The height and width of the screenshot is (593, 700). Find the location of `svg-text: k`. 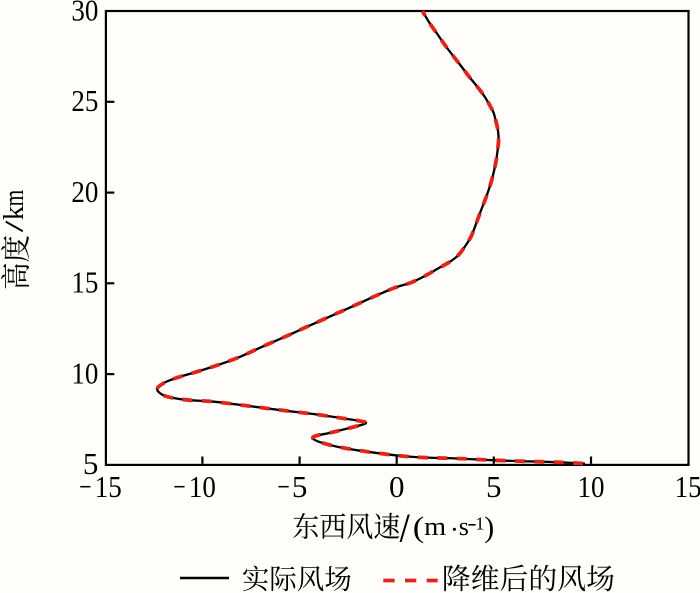

svg-text: k is located at coordinates (15, 212).